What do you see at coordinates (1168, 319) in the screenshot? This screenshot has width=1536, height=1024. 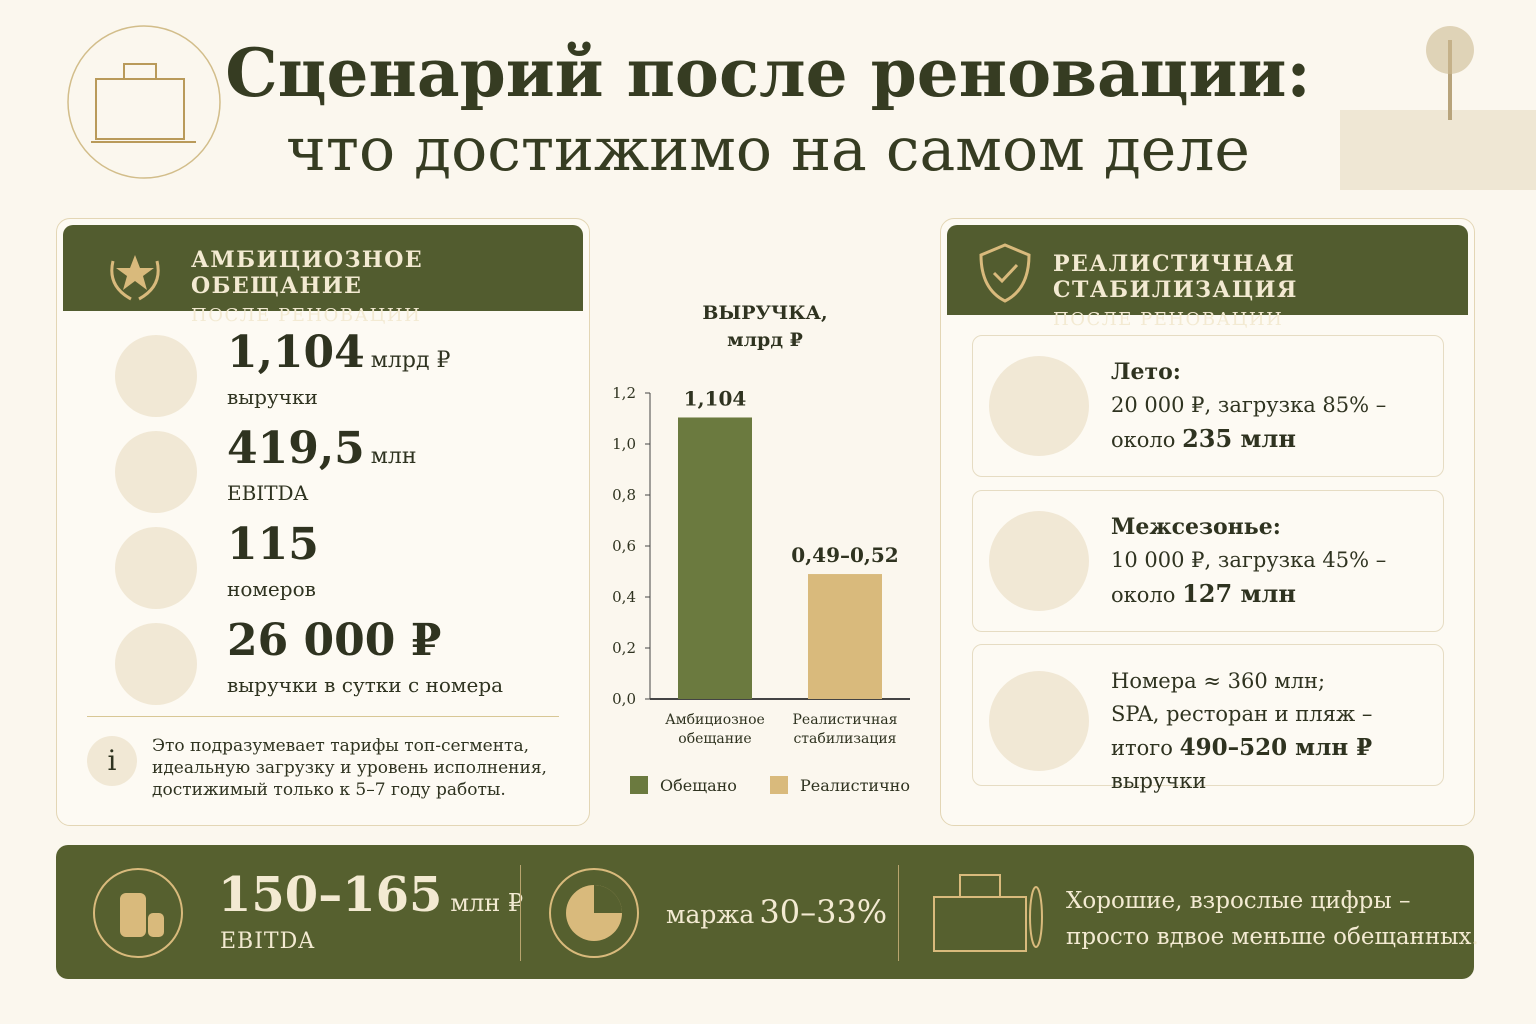 I see `right-subtitle: ПОСЛЕ РЕНОВАЦИИ` at bounding box center [1168, 319].